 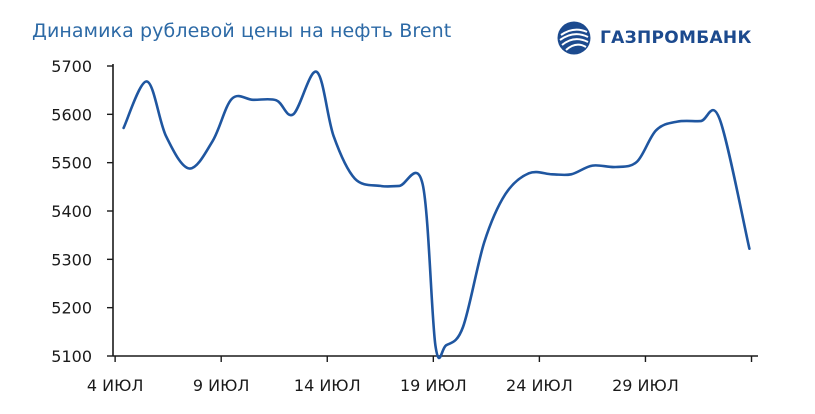 What do you see at coordinates (71, 308) in the screenshot?
I see `y-tick-label: 5200` at bounding box center [71, 308].